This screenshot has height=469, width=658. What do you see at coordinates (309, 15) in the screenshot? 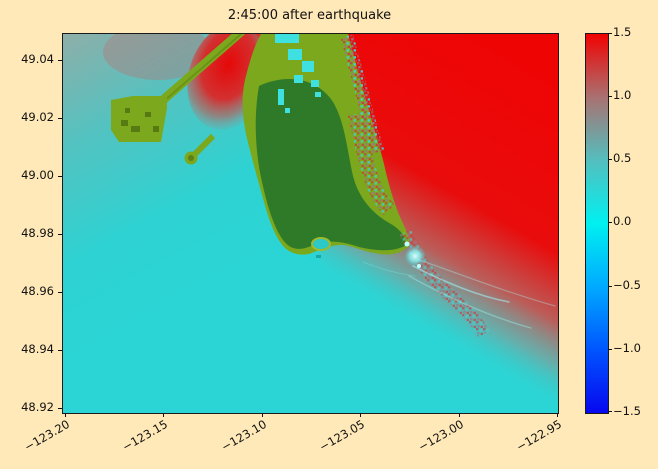
I see `plot-title: 2:45:00 after earthquake` at bounding box center [309, 15].